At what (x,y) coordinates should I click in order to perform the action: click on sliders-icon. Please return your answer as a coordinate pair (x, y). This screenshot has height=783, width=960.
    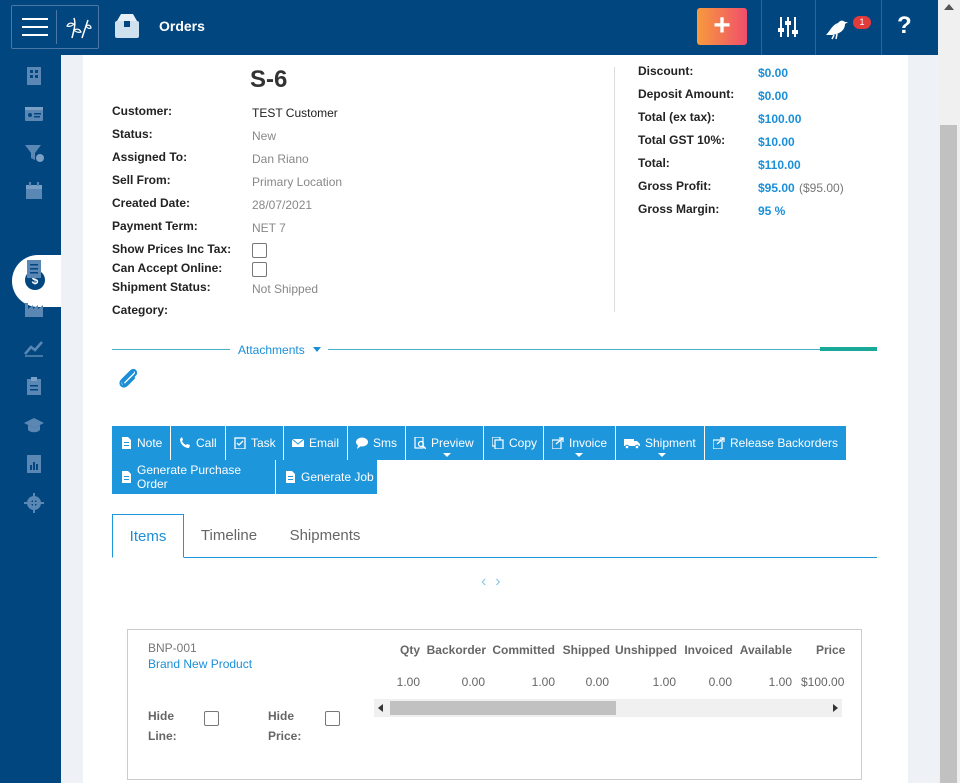
    Looking at the image, I should click on (788, 27).